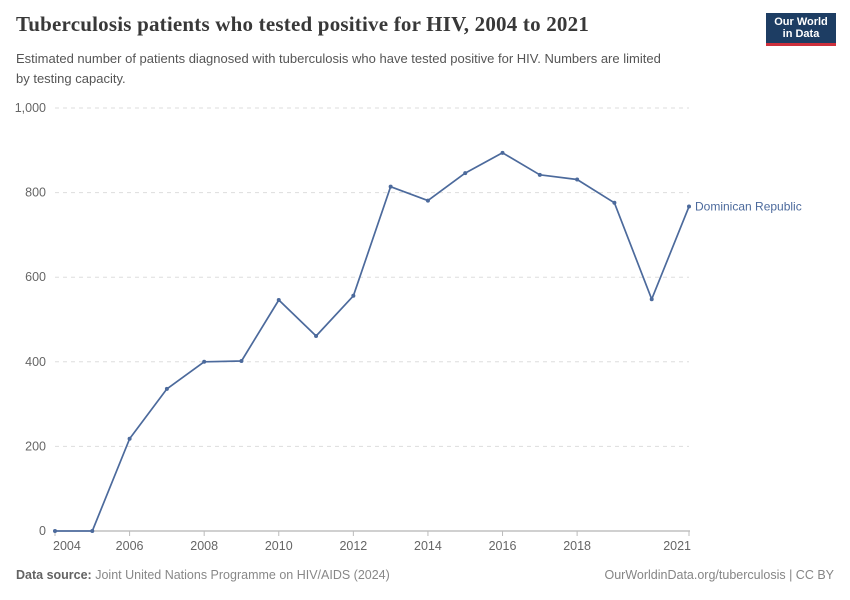 The width and height of the screenshot is (850, 600). Describe the element at coordinates (465, 173) in the screenshot. I see `data-point-2015` at that location.